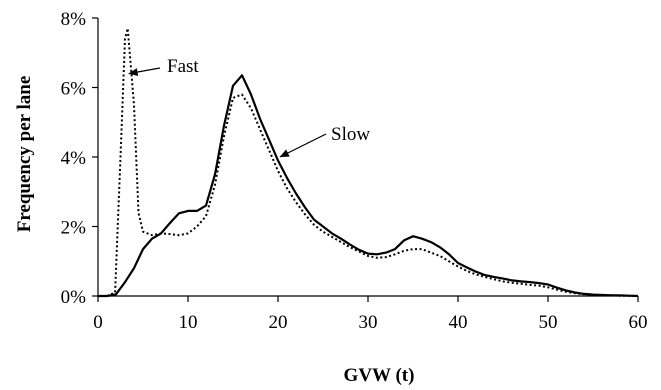 The image size is (661, 390). What do you see at coordinates (379, 375) in the screenshot?
I see `x-axis-title: GVW (t)` at bounding box center [379, 375].